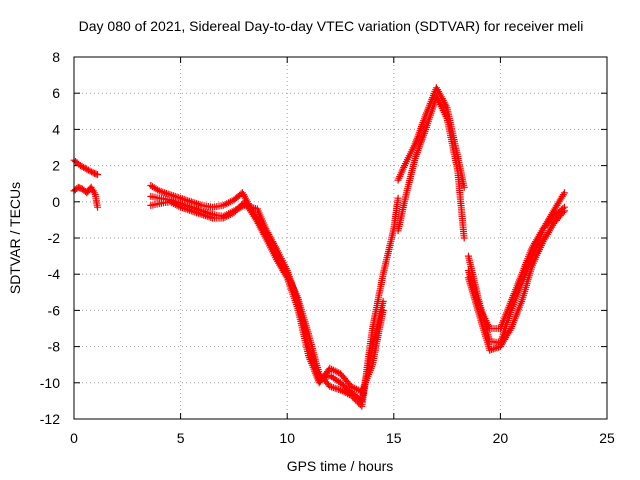 This screenshot has width=640, height=480. I want to click on x-tick-label: 10, so click(287, 438).